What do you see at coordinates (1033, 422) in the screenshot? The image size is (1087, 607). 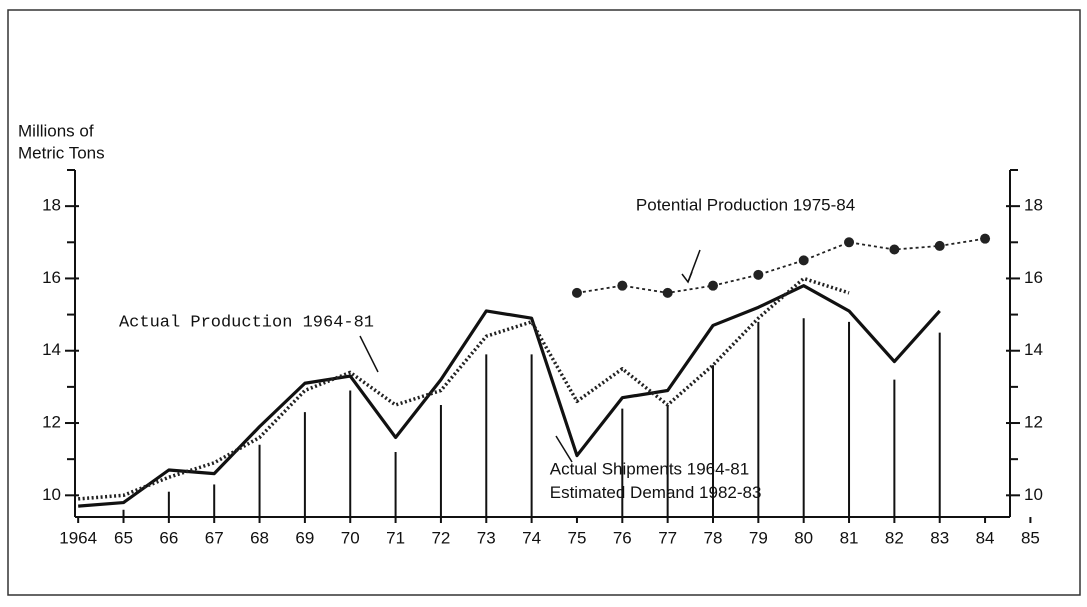 I see `y-tick-label-right: 12` at bounding box center [1033, 422].